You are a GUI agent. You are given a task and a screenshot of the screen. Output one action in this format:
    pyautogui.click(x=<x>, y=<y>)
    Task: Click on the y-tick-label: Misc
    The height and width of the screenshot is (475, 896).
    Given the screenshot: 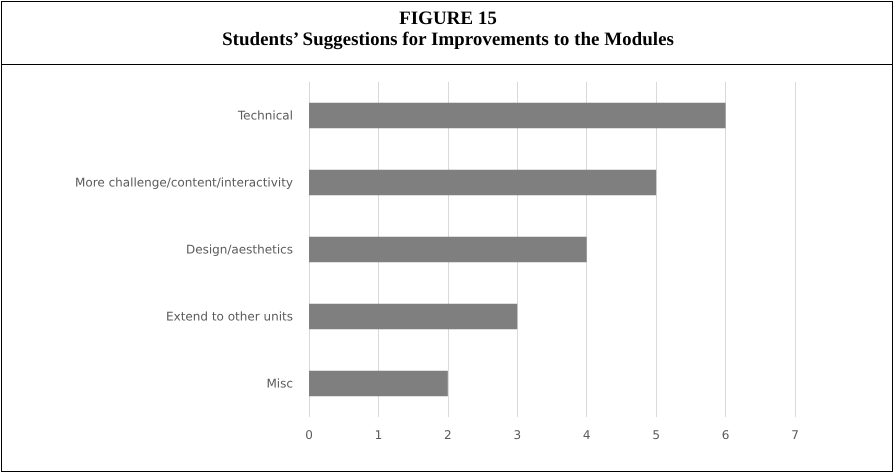 What is the action you would take?
    pyautogui.click(x=279, y=383)
    